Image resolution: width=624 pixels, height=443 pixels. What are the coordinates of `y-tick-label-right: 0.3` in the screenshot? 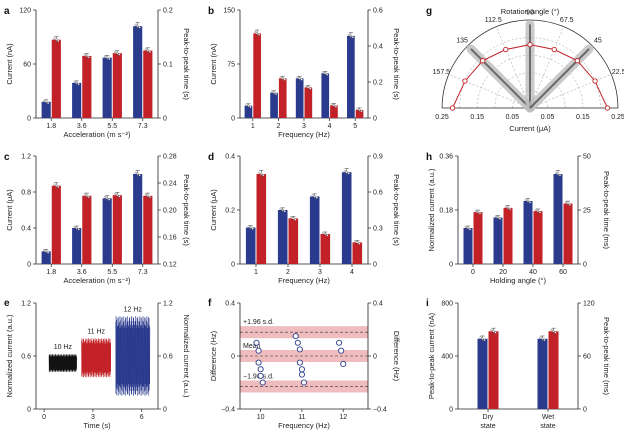 It's located at (378, 229).